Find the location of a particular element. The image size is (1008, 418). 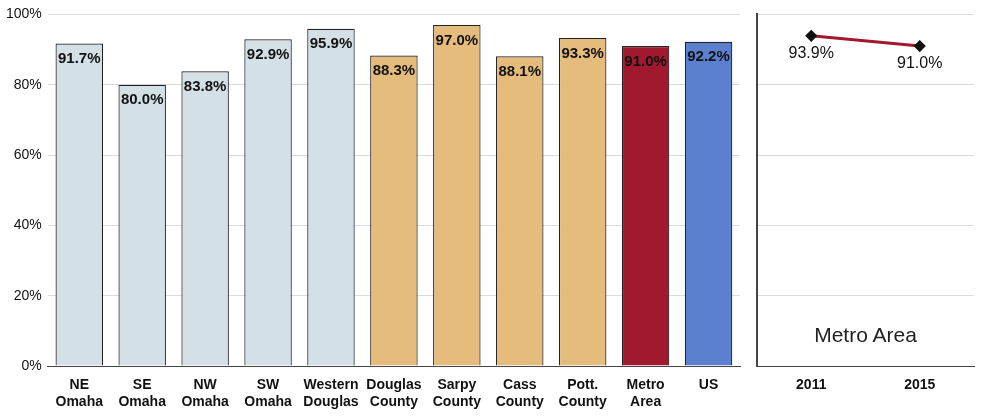

data-label: 93.9% is located at coordinates (811, 53).